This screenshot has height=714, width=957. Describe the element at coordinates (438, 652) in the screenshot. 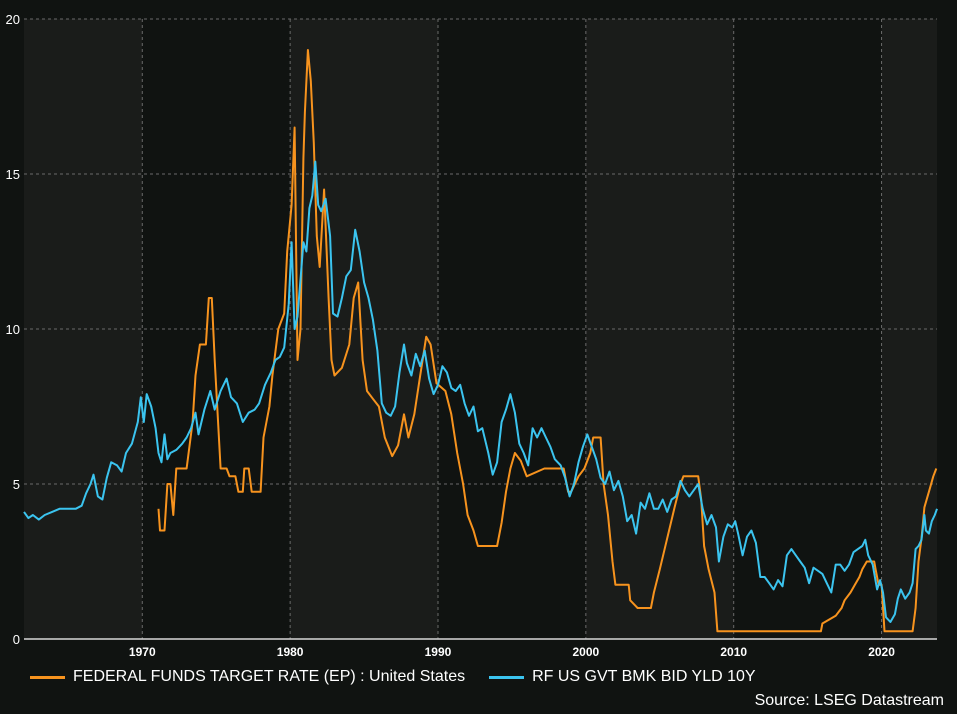

I see `x-tick-label: 1990` at that location.